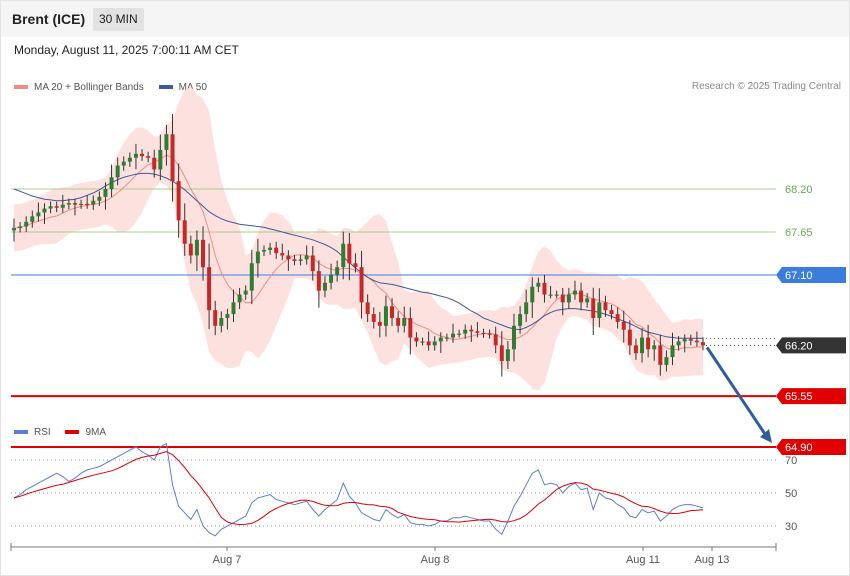  What do you see at coordinates (21, 432) in the screenshot?
I see `rsi-swatch` at bounding box center [21, 432].